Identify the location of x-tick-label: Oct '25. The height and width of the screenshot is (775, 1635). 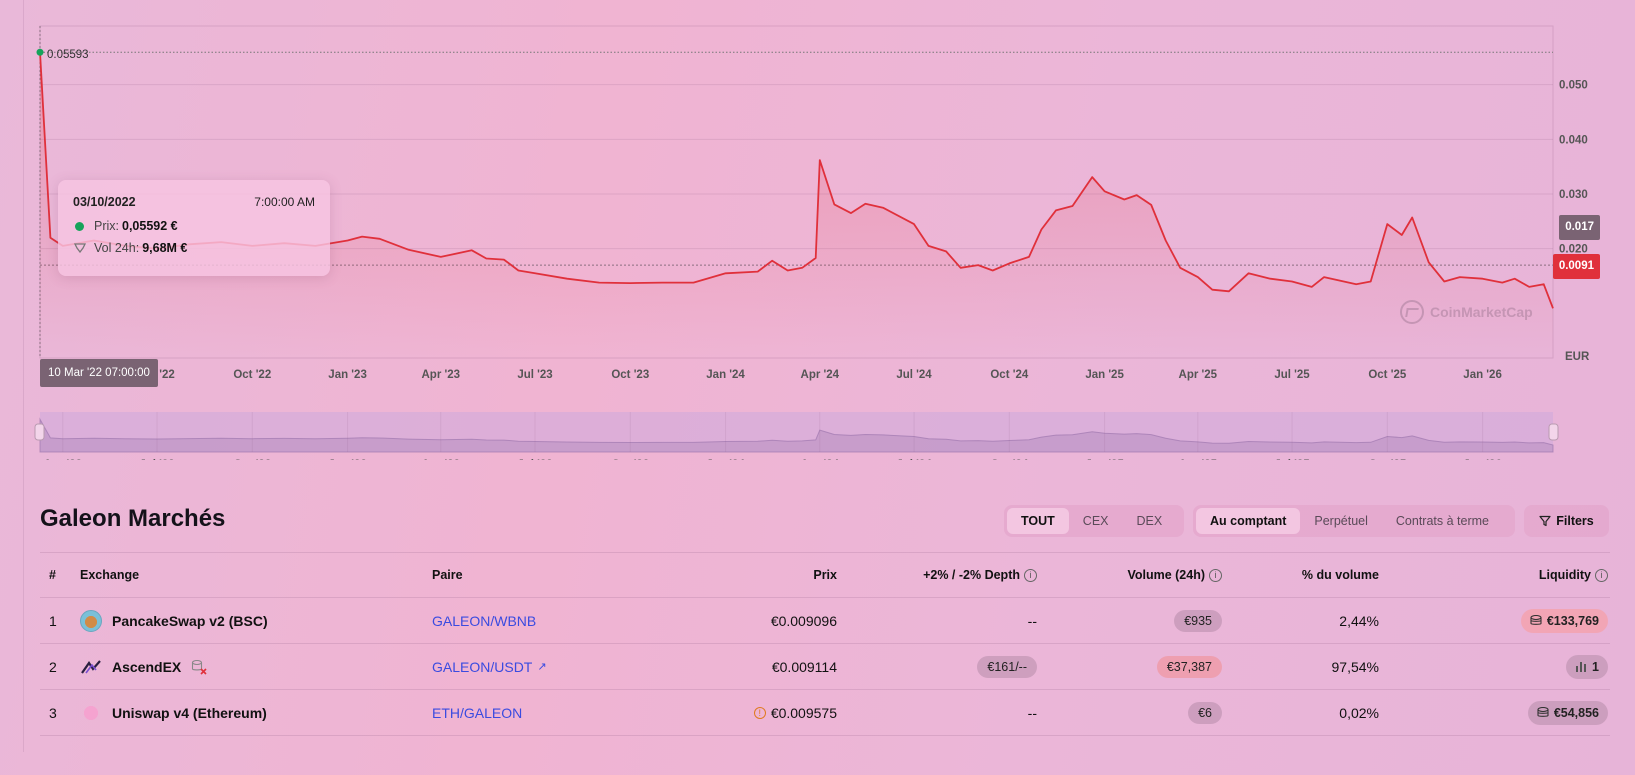
(1387, 375).